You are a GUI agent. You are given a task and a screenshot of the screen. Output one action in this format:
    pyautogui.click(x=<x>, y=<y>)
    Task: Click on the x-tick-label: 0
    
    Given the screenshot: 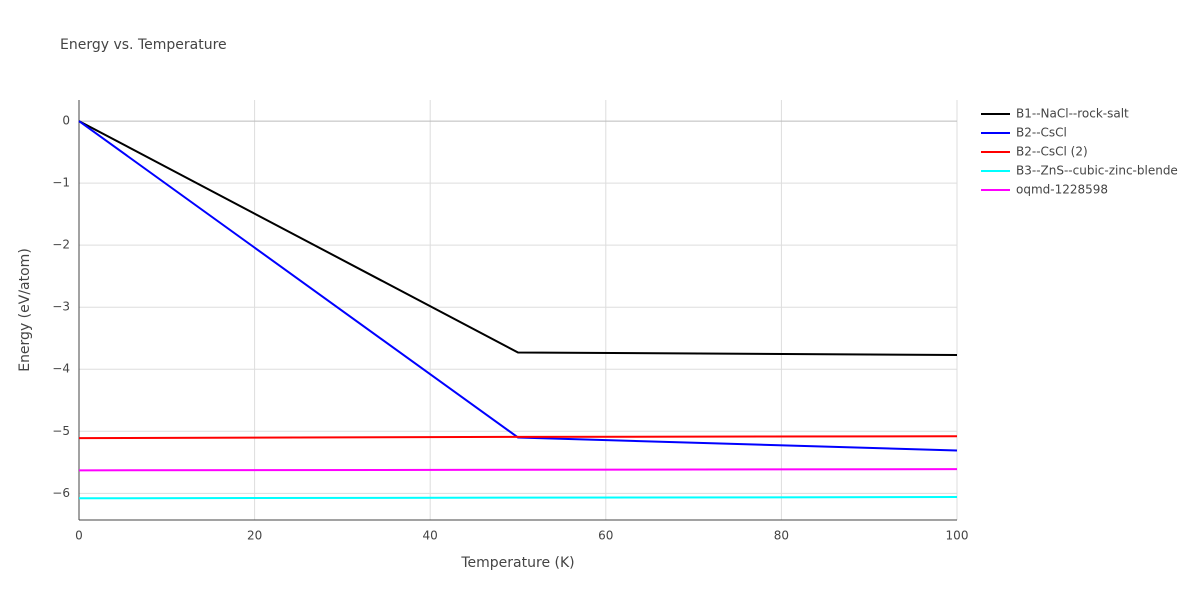 What is the action you would take?
    pyautogui.click(x=79, y=536)
    